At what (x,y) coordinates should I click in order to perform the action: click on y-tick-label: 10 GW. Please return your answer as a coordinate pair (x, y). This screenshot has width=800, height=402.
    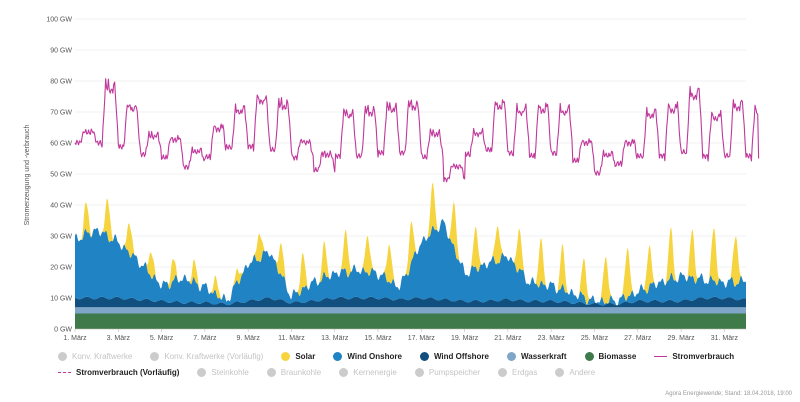
    Looking at the image, I should click on (61, 299).